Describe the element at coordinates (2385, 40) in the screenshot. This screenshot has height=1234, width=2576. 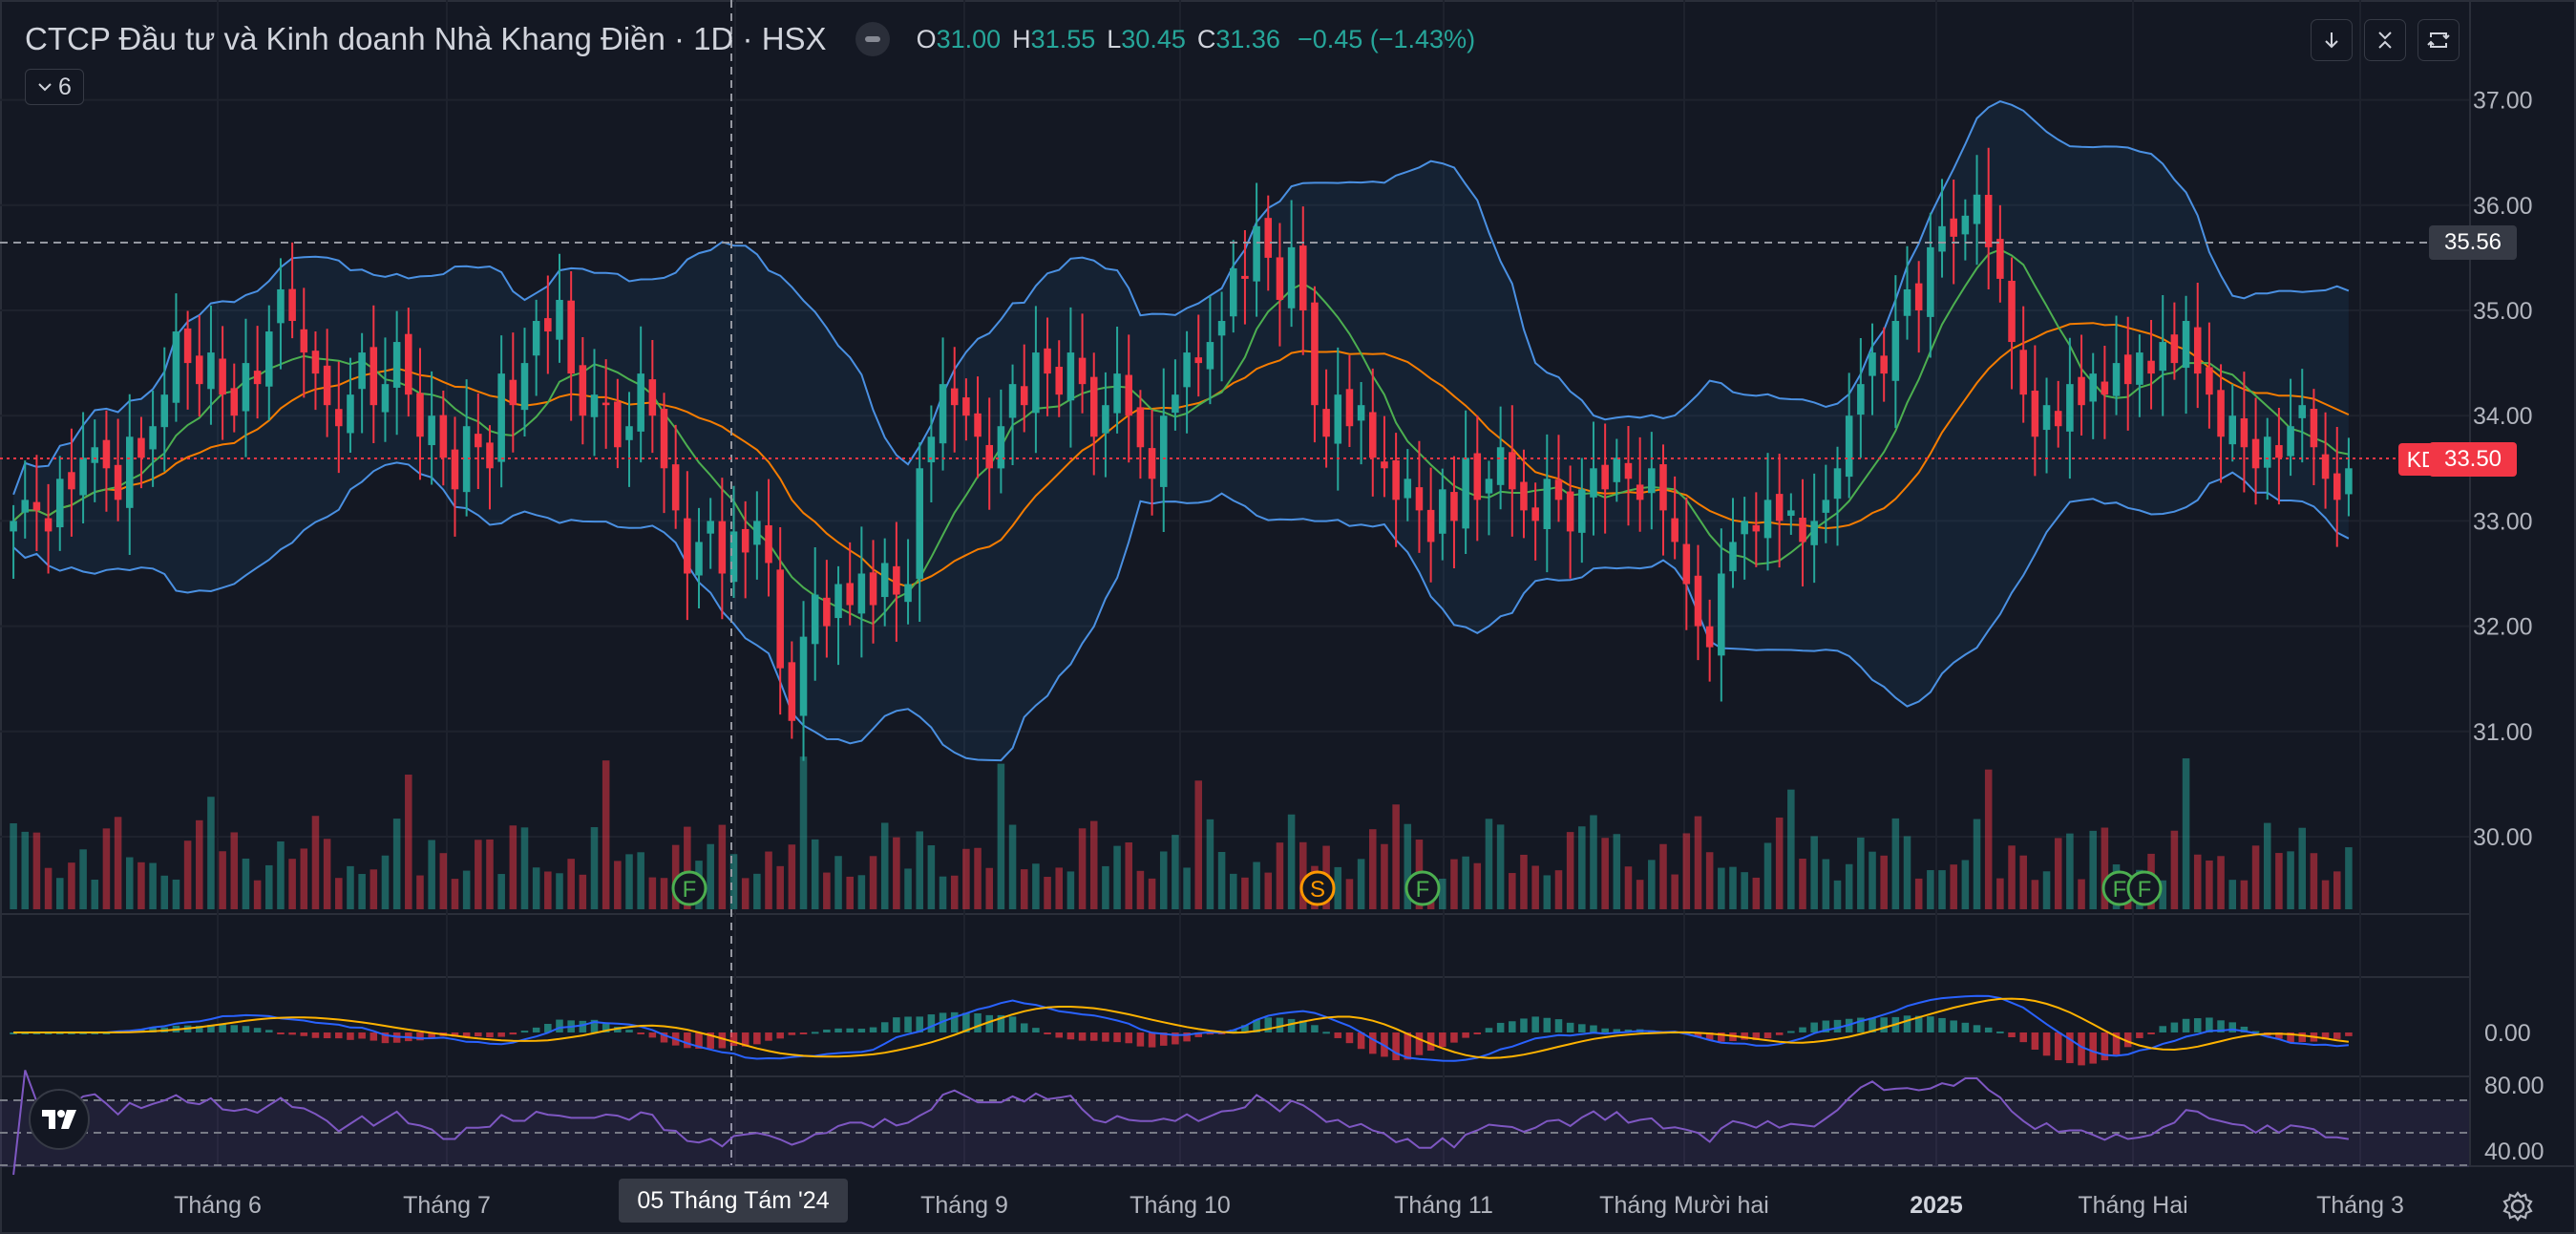
I see `collapse-button` at that location.